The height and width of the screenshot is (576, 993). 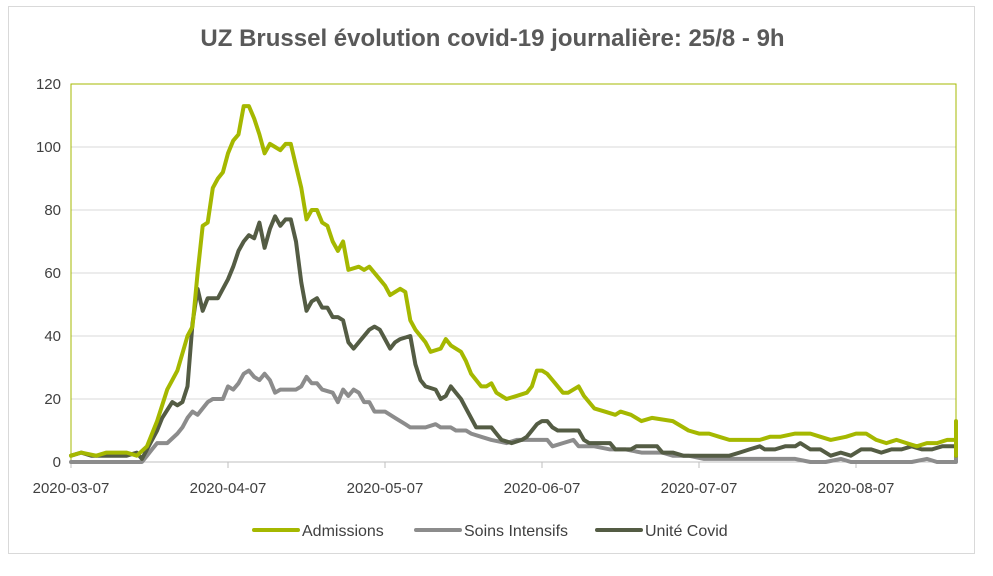 What do you see at coordinates (516, 531) in the screenshot?
I see `legend-label: Soins Intensifs` at bounding box center [516, 531].